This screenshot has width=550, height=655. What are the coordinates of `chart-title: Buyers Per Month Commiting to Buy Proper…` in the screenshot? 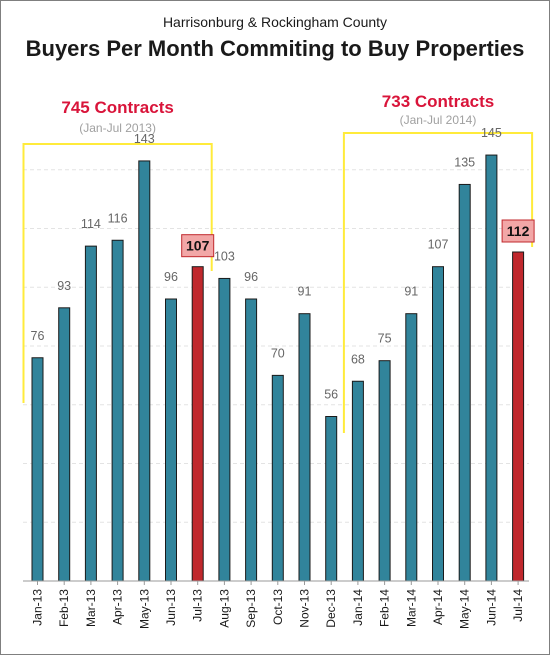 It's located at (275, 48).